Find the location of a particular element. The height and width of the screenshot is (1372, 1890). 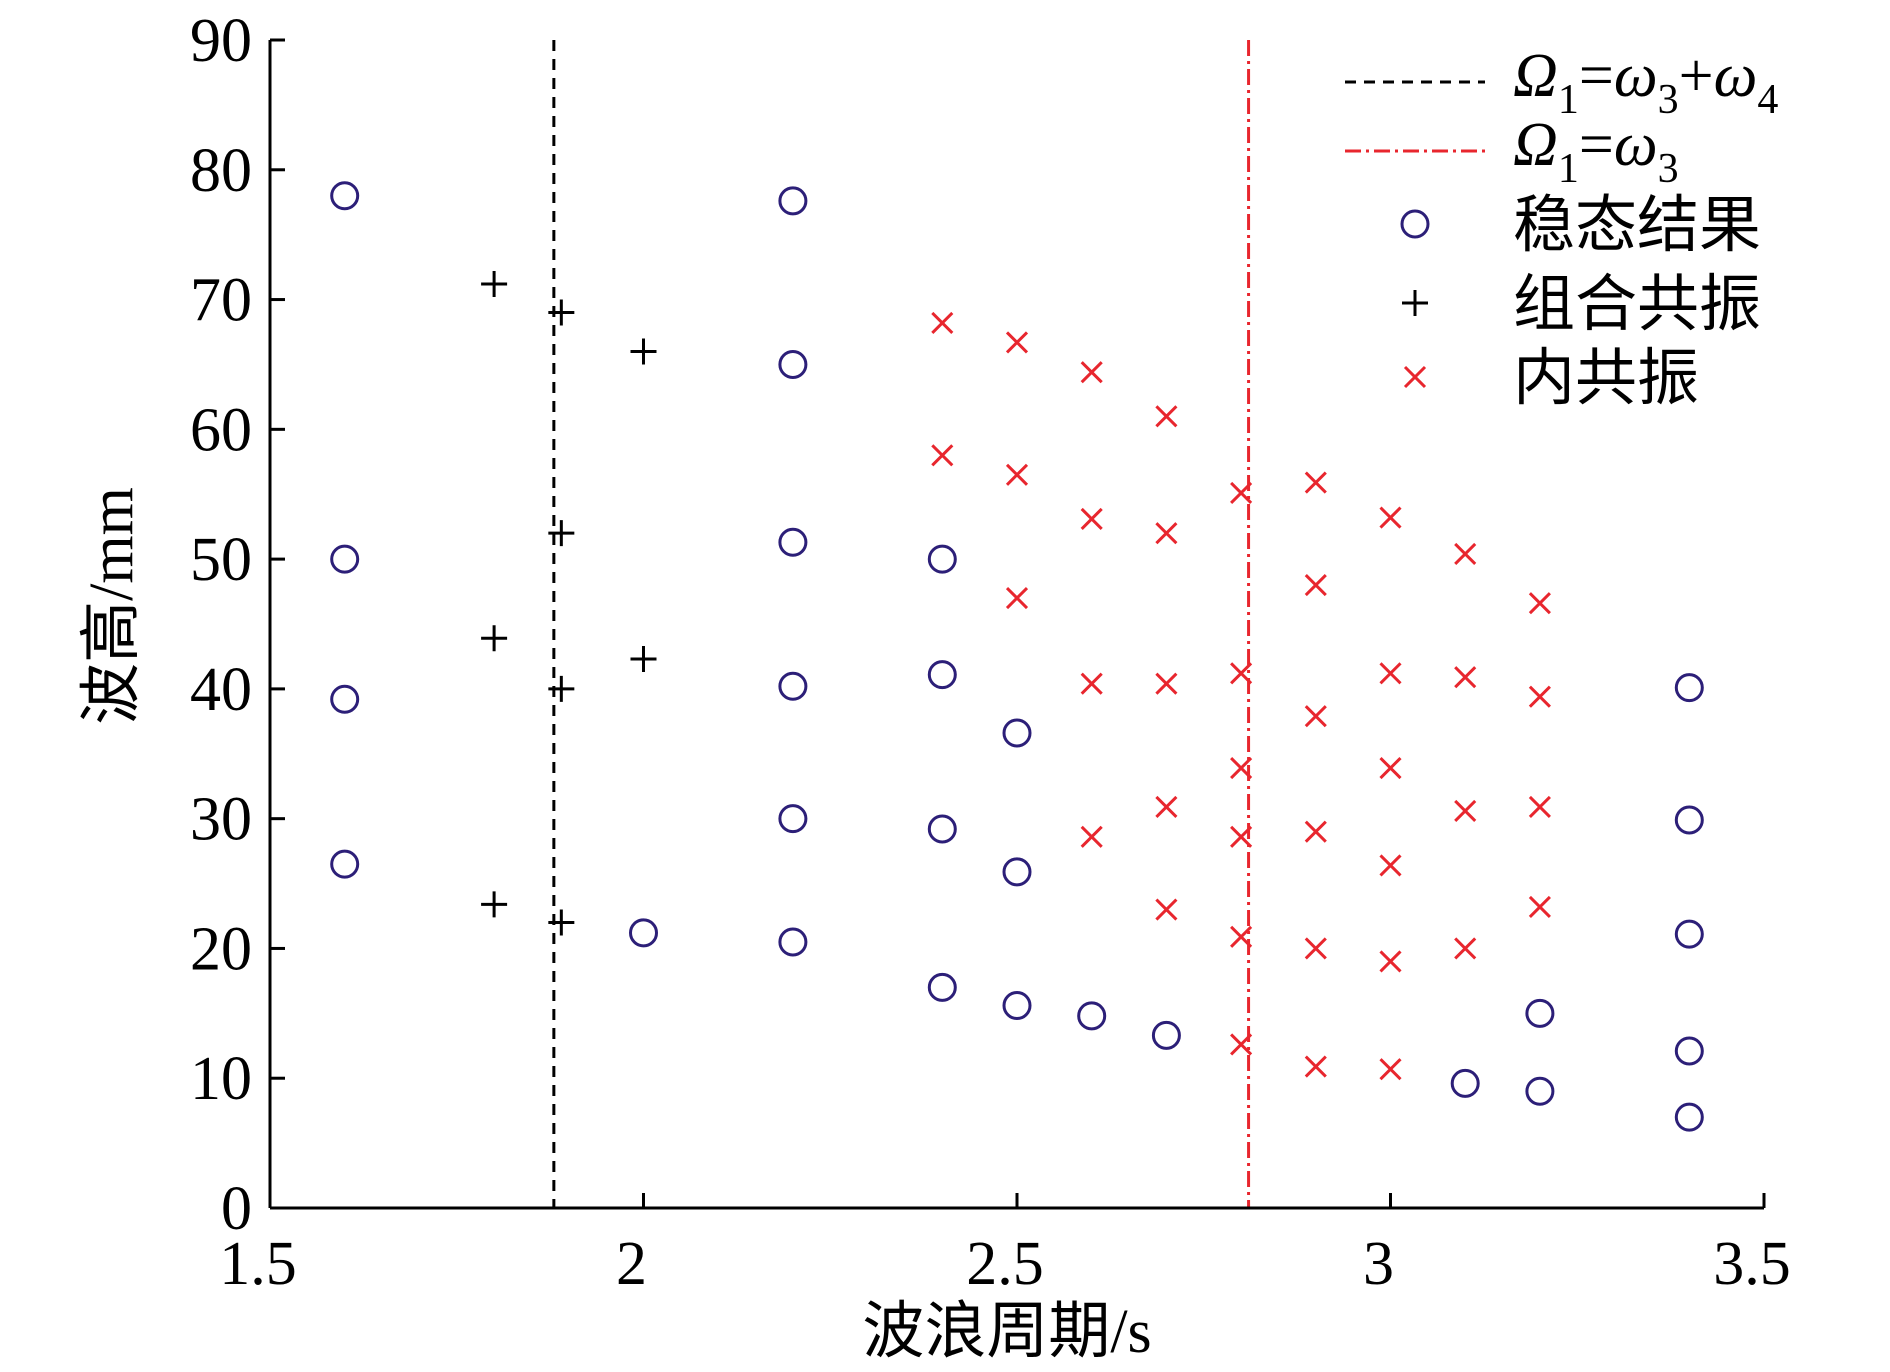

legend-item: 组合共振 is located at coordinates (1581, 305).